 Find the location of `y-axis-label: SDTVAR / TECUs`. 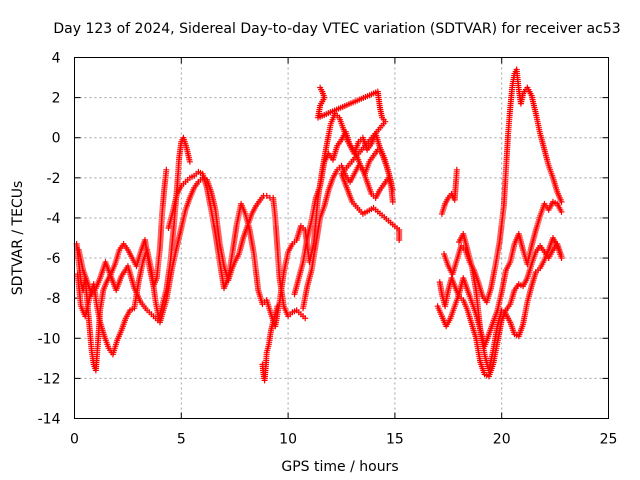

y-axis-label: SDTVAR / TECUs is located at coordinates (18, 238).